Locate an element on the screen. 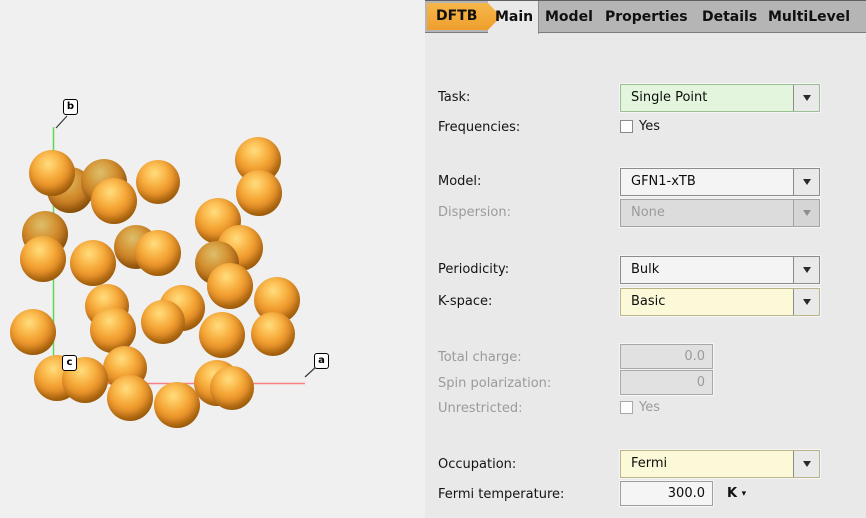 Image resolution: width=866 pixels, height=518 pixels. occupation-value: Fermi is located at coordinates (649, 463).